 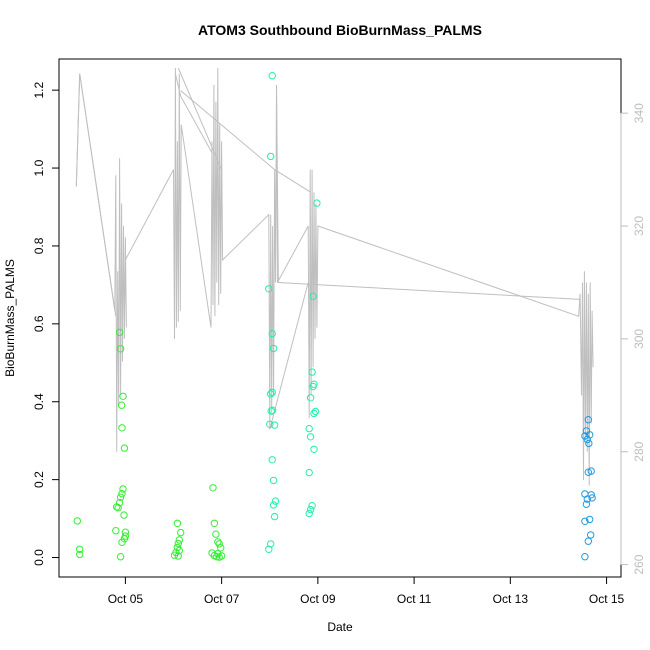 What do you see at coordinates (126, 599) in the screenshot?
I see `x-tick-label: Oct 05` at bounding box center [126, 599].